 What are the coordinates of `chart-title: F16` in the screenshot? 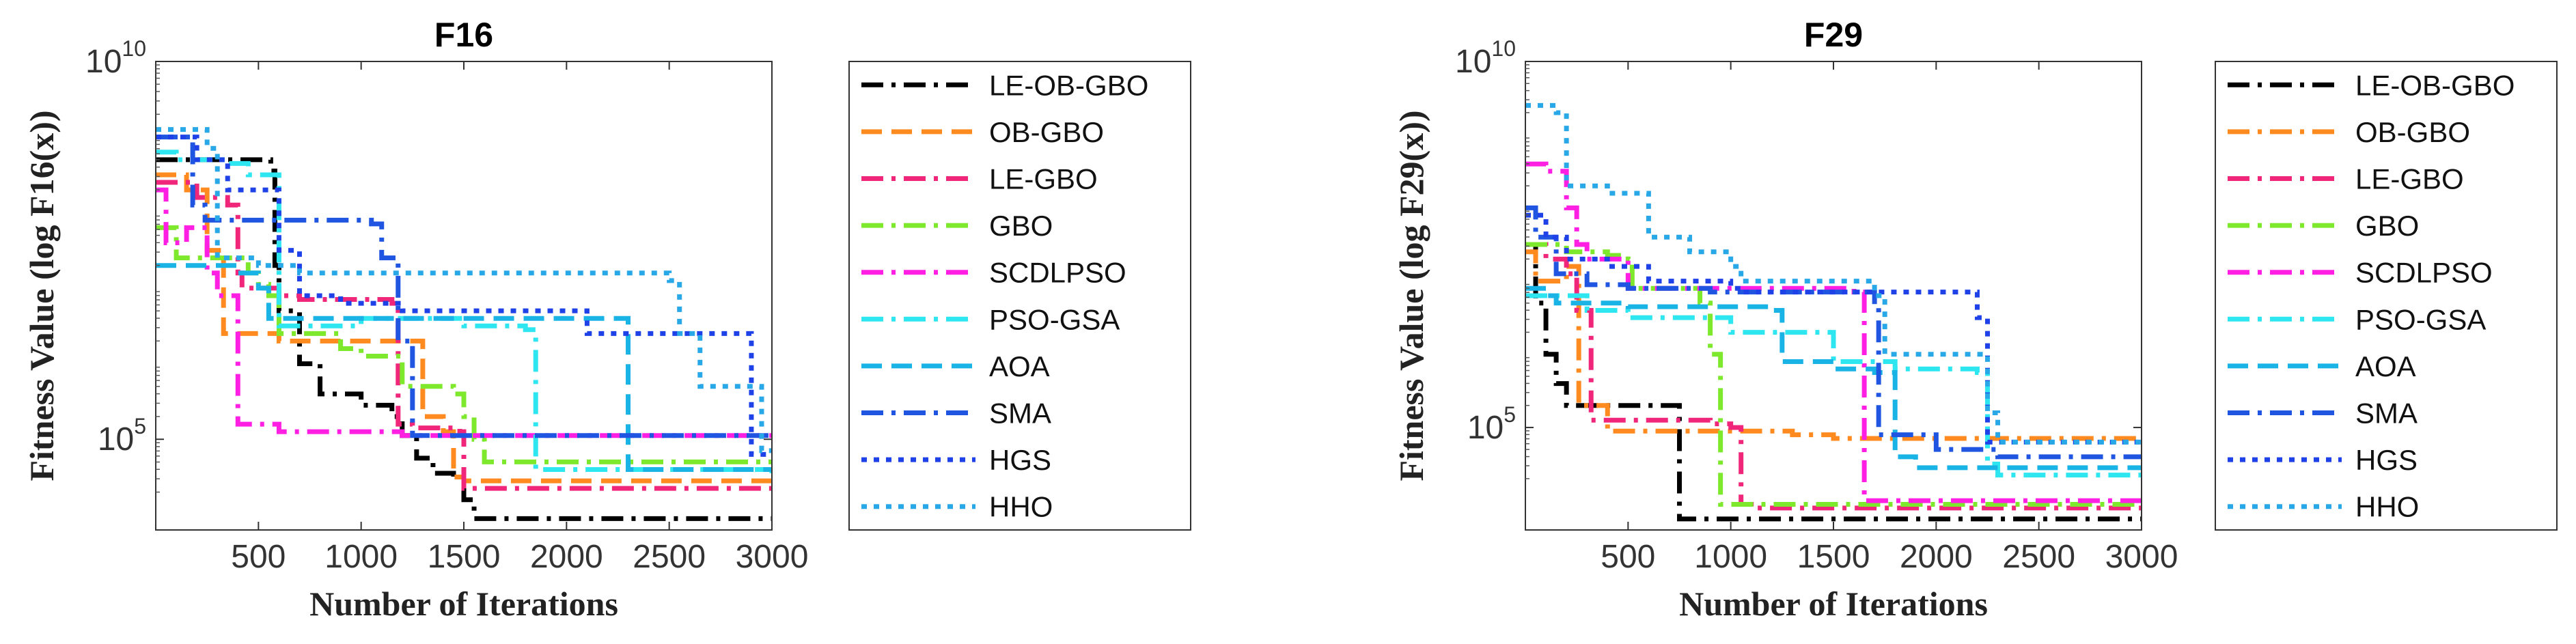 It's located at (464, 35).